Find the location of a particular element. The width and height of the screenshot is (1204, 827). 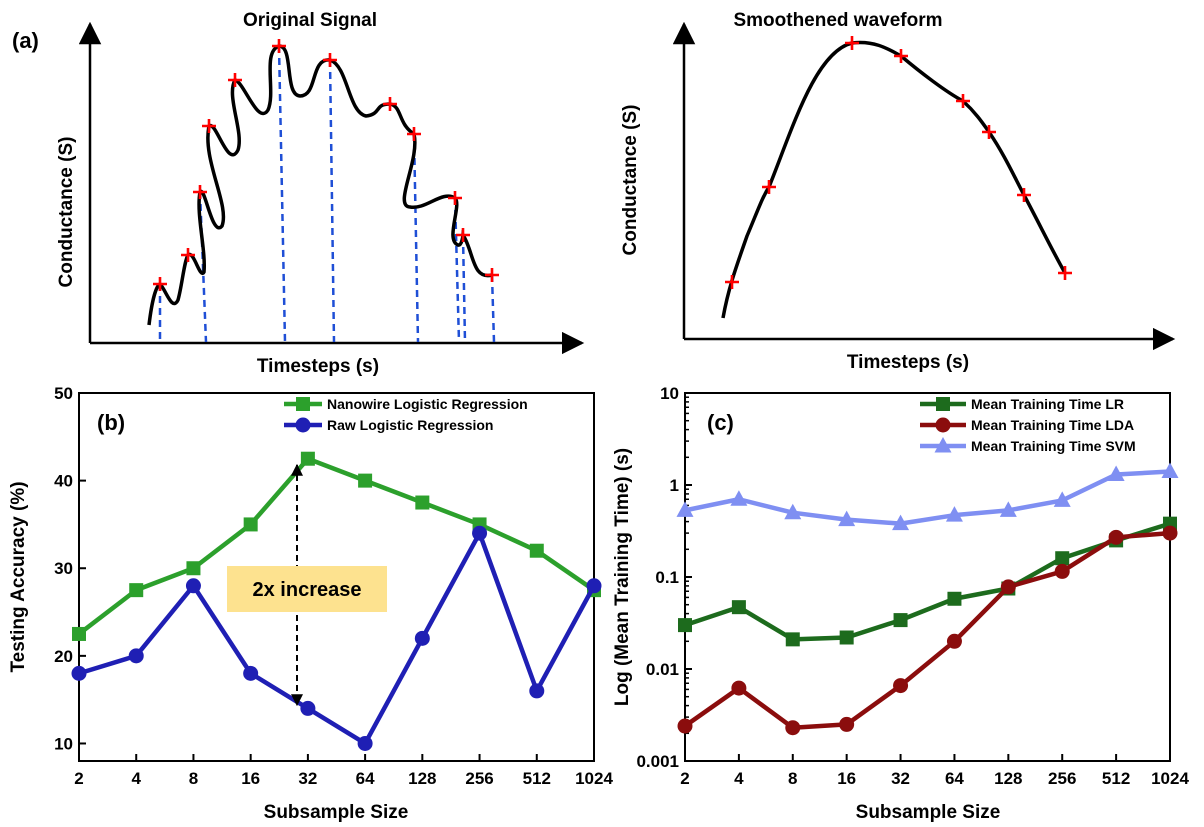

panel-b-x-tick-label: 4 is located at coordinates (136, 778).